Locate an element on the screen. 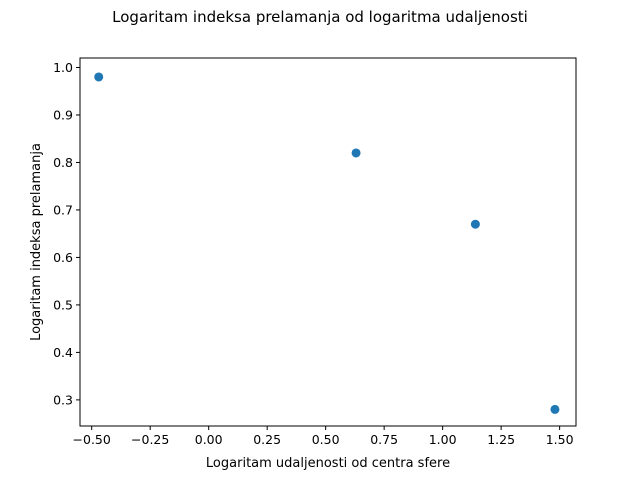 The height and width of the screenshot is (480, 640). y-tick-label: 0.8 is located at coordinates (63, 162).